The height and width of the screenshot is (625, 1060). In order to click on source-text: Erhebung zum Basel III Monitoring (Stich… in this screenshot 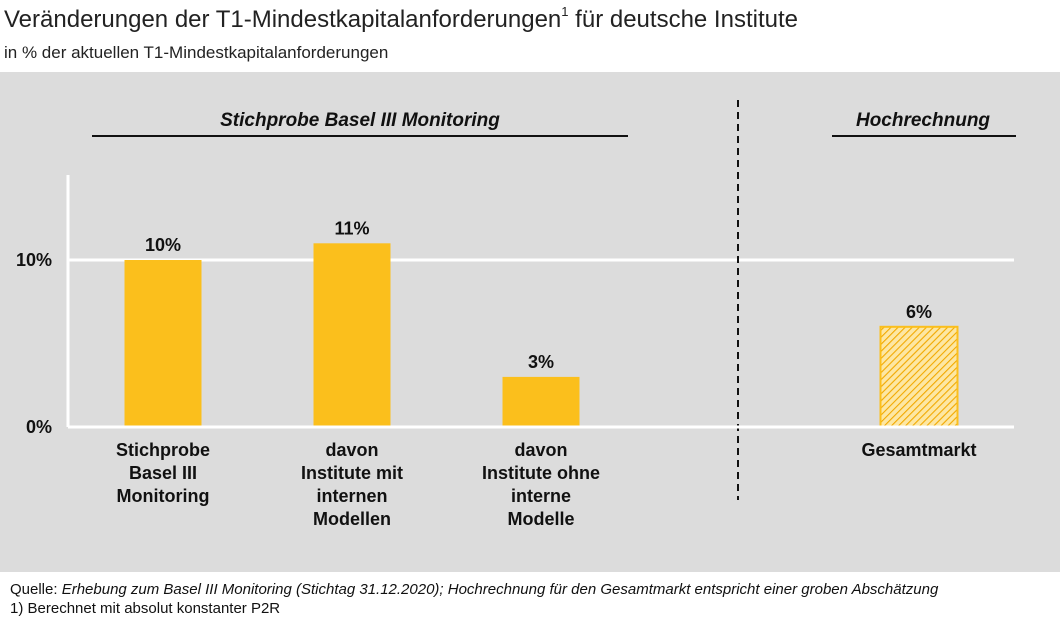, I will do `click(500, 589)`.